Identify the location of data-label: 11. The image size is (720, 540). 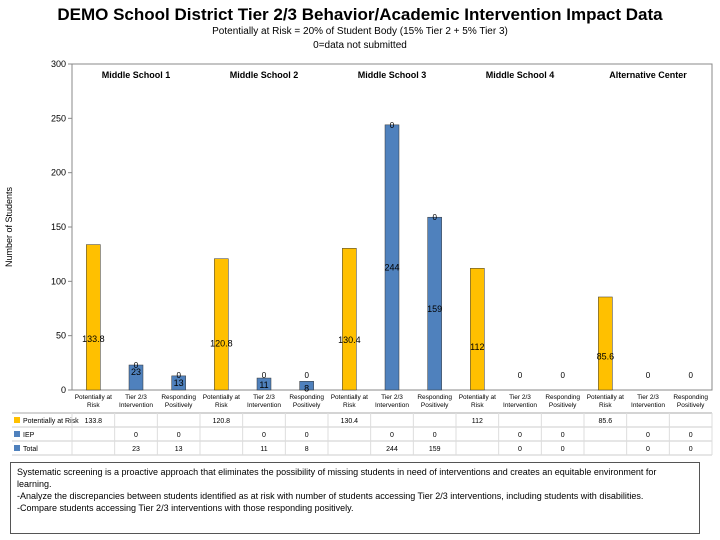
(263, 385).